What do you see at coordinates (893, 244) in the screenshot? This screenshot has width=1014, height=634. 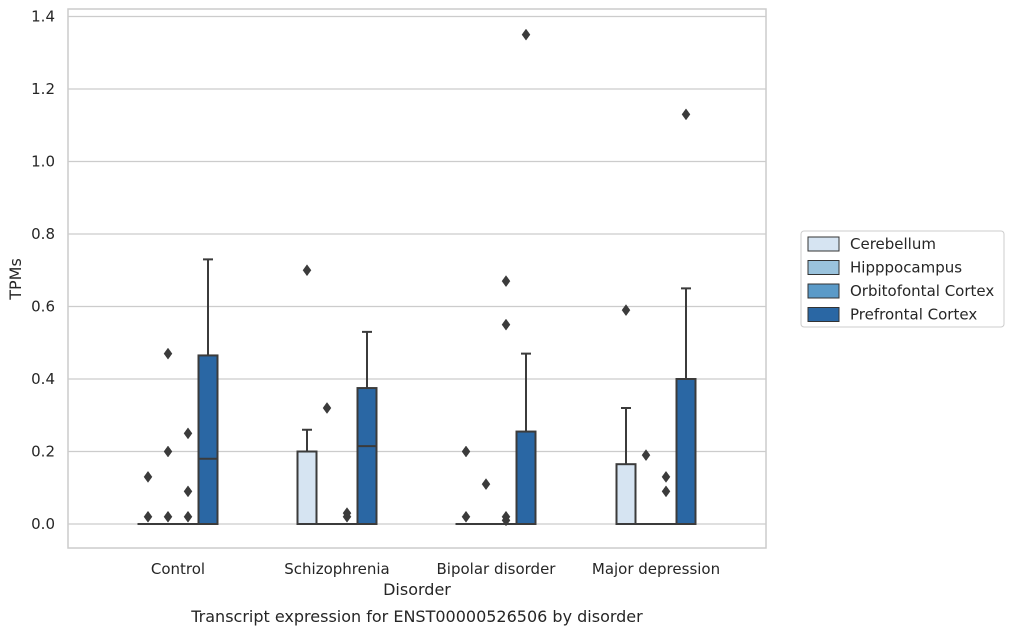 I see `legend-label: Cerebellum` at bounding box center [893, 244].